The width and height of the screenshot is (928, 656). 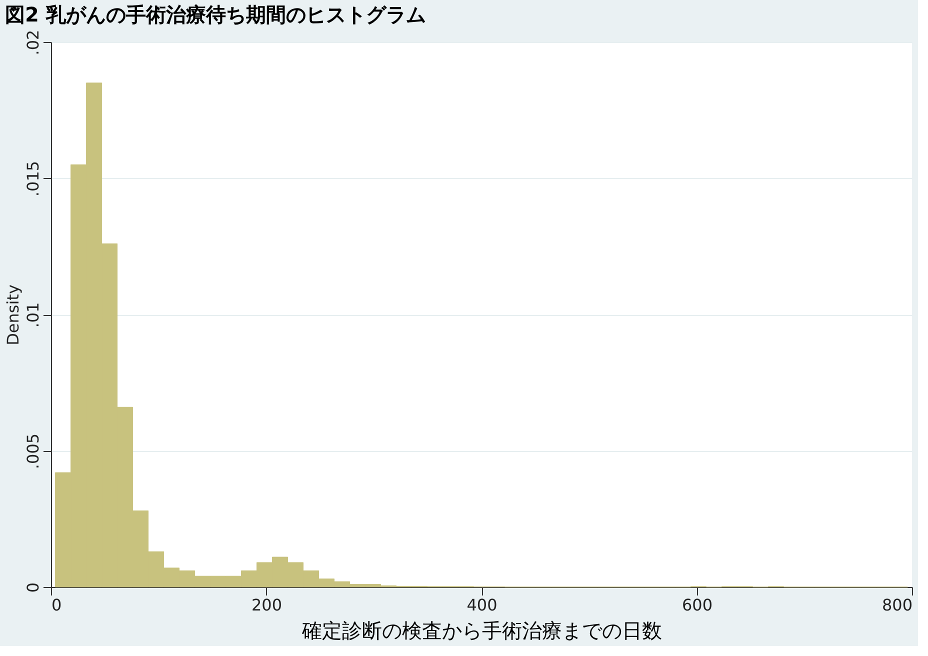 What do you see at coordinates (697, 605) in the screenshot?
I see `x-tick-label: 600` at bounding box center [697, 605].